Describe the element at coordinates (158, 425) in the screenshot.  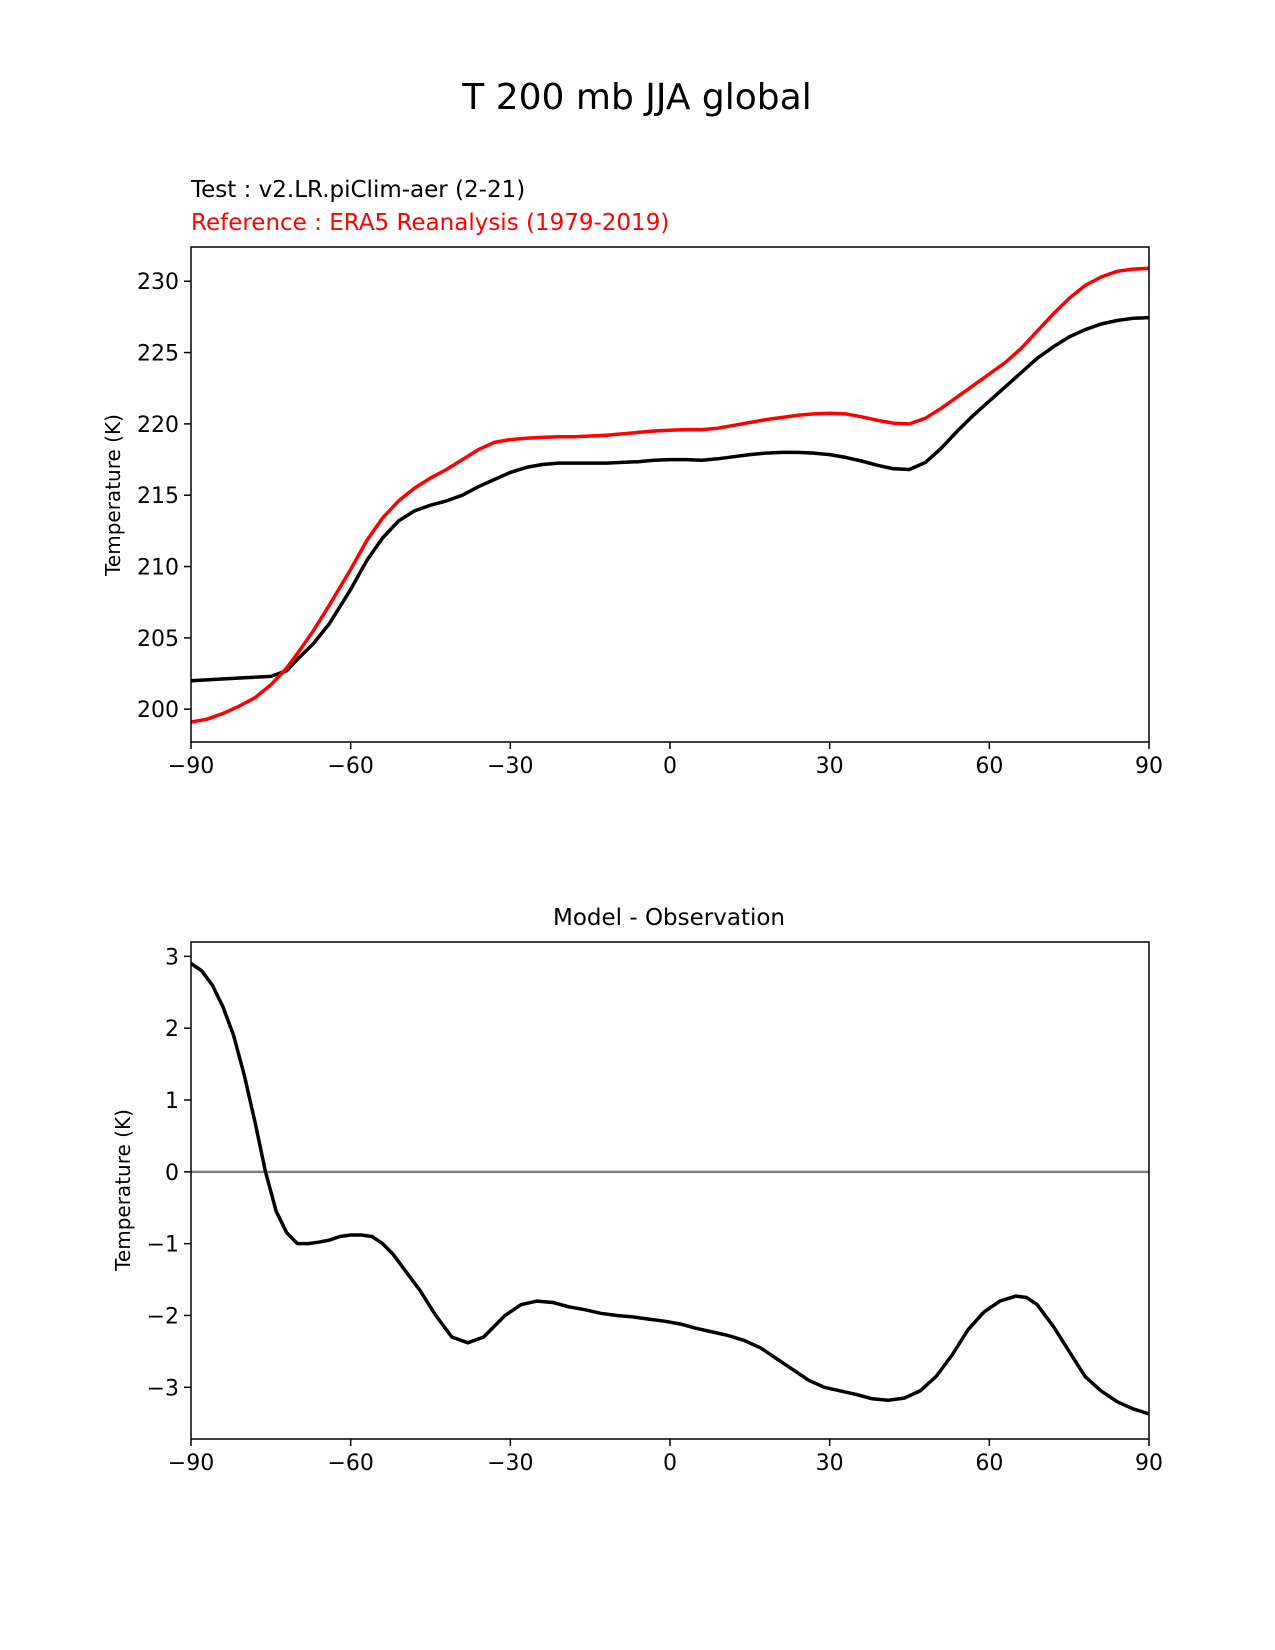
I see `top-y-tick-label: 220` at that location.